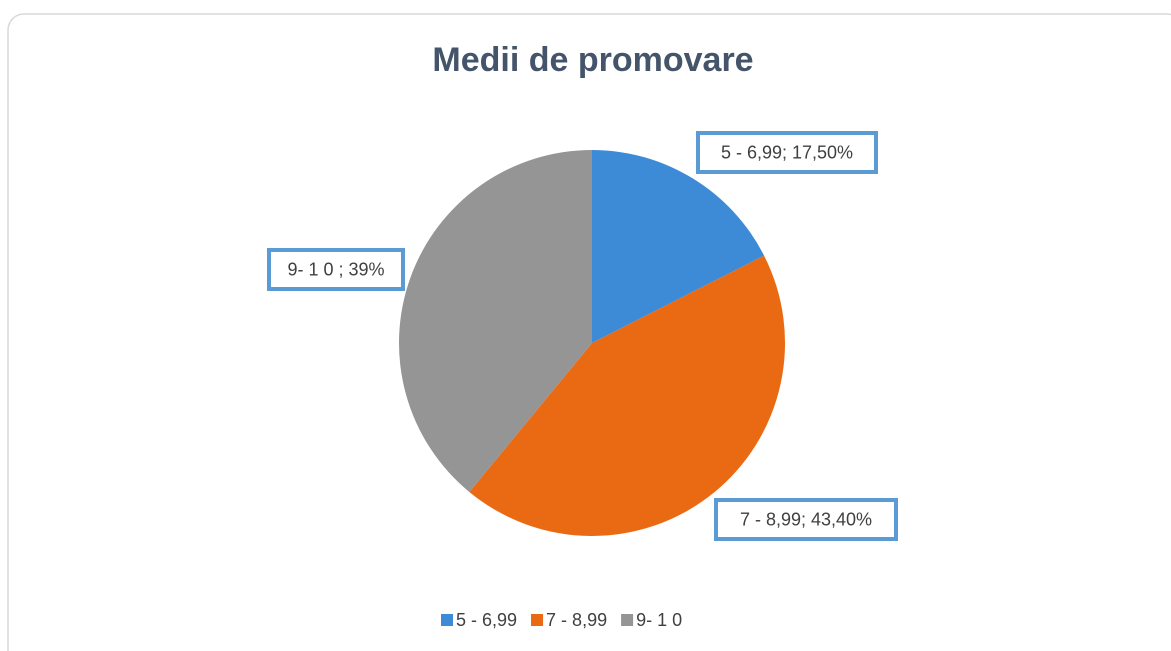 This screenshot has height=651, width=1171. I want to click on chart-title: Medii de promovare, so click(592, 60).